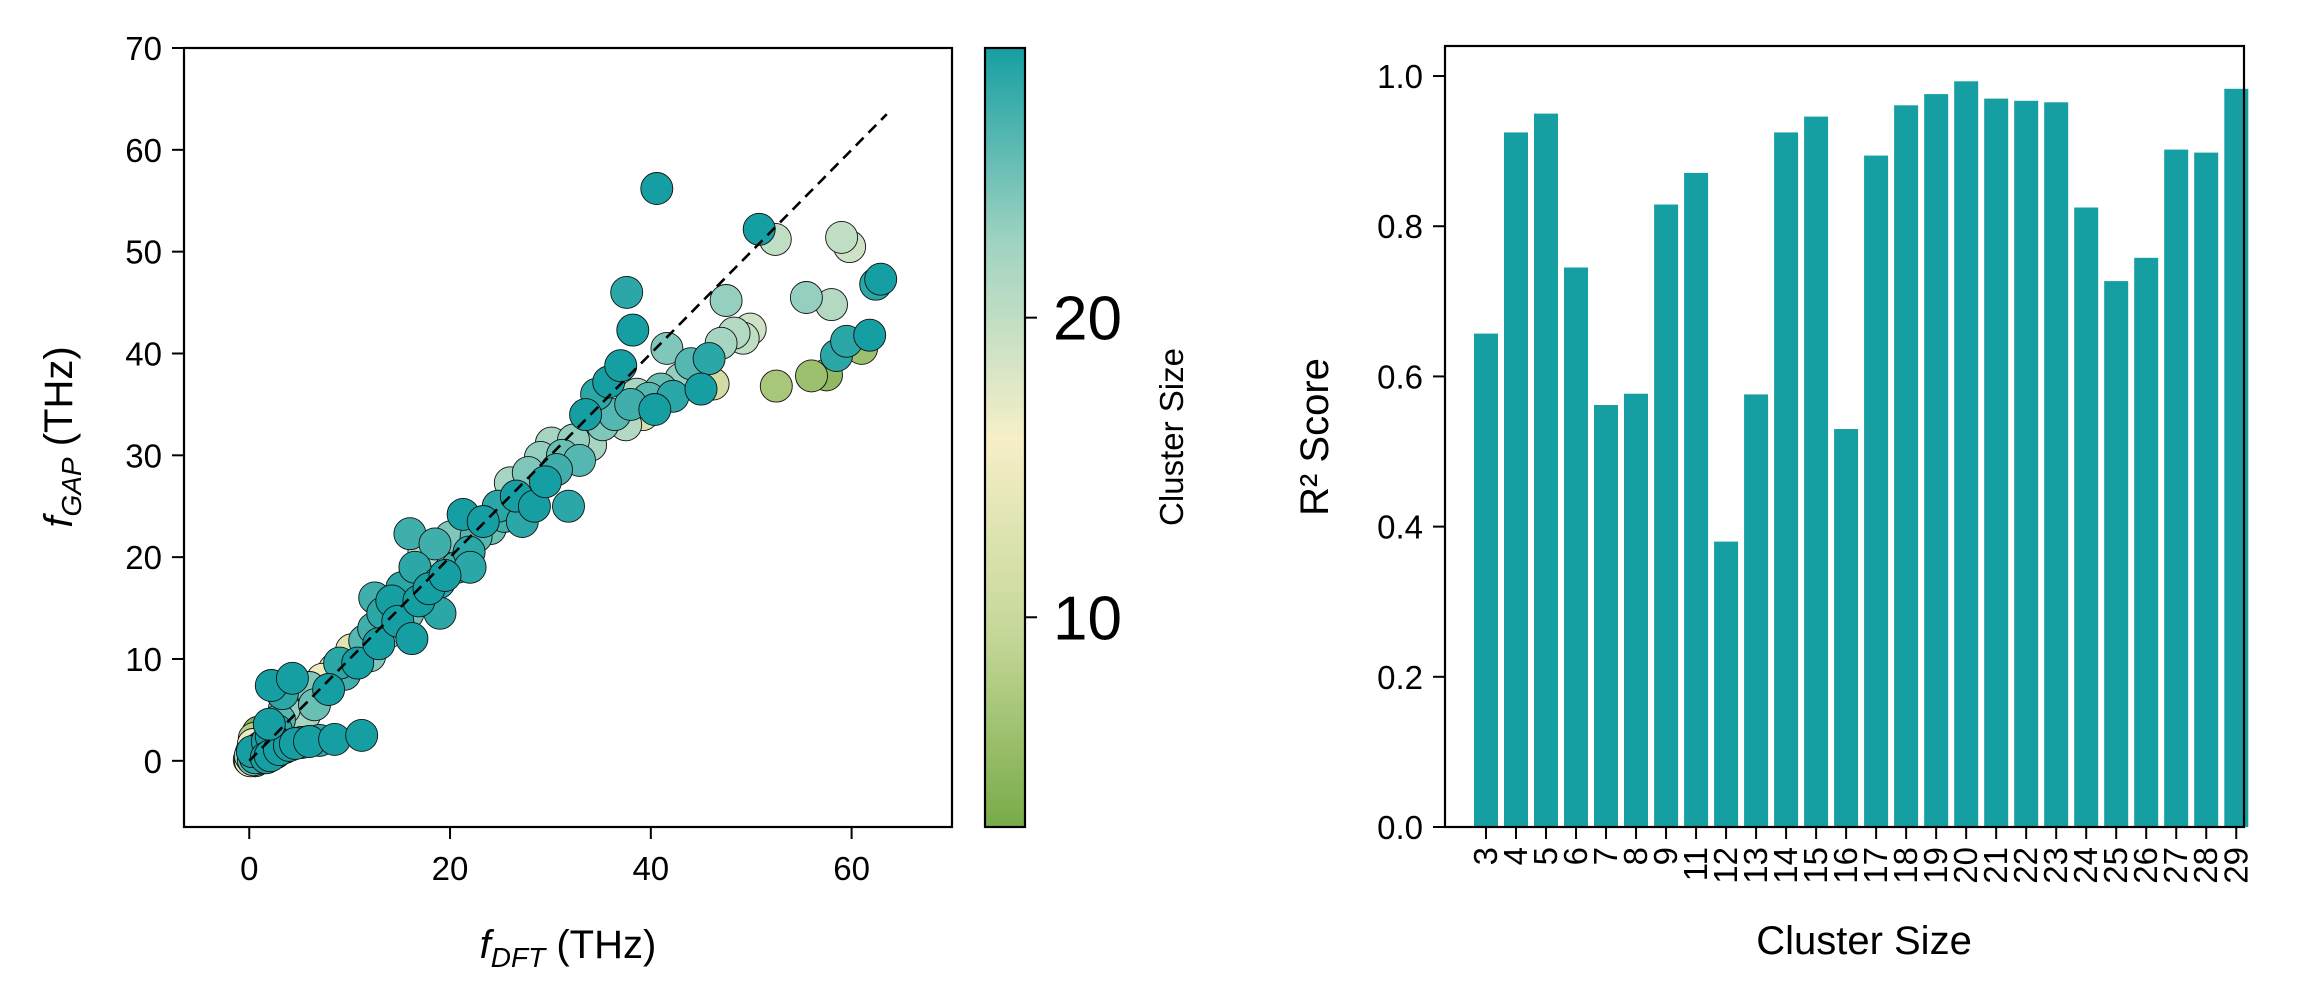 This screenshot has width=2312, height=1002. I want to click on scatter-x-ticks: 0 20 40 60, so click(555, 857).